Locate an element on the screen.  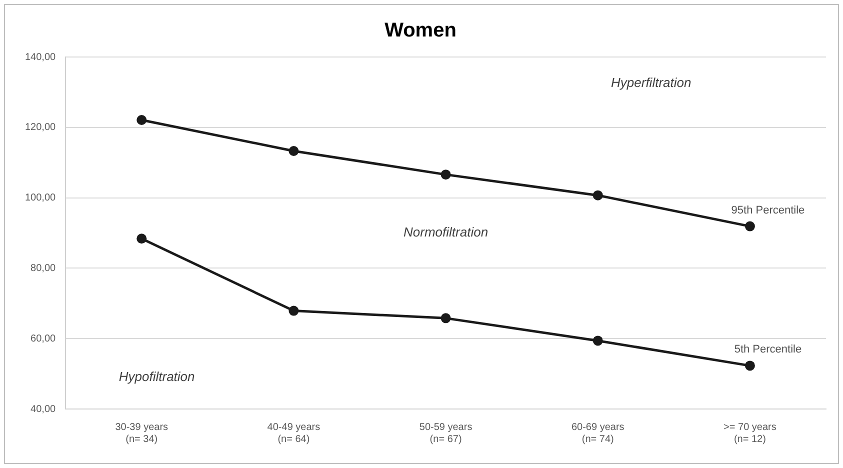
series-label: 95th Percentile is located at coordinates (768, 210).